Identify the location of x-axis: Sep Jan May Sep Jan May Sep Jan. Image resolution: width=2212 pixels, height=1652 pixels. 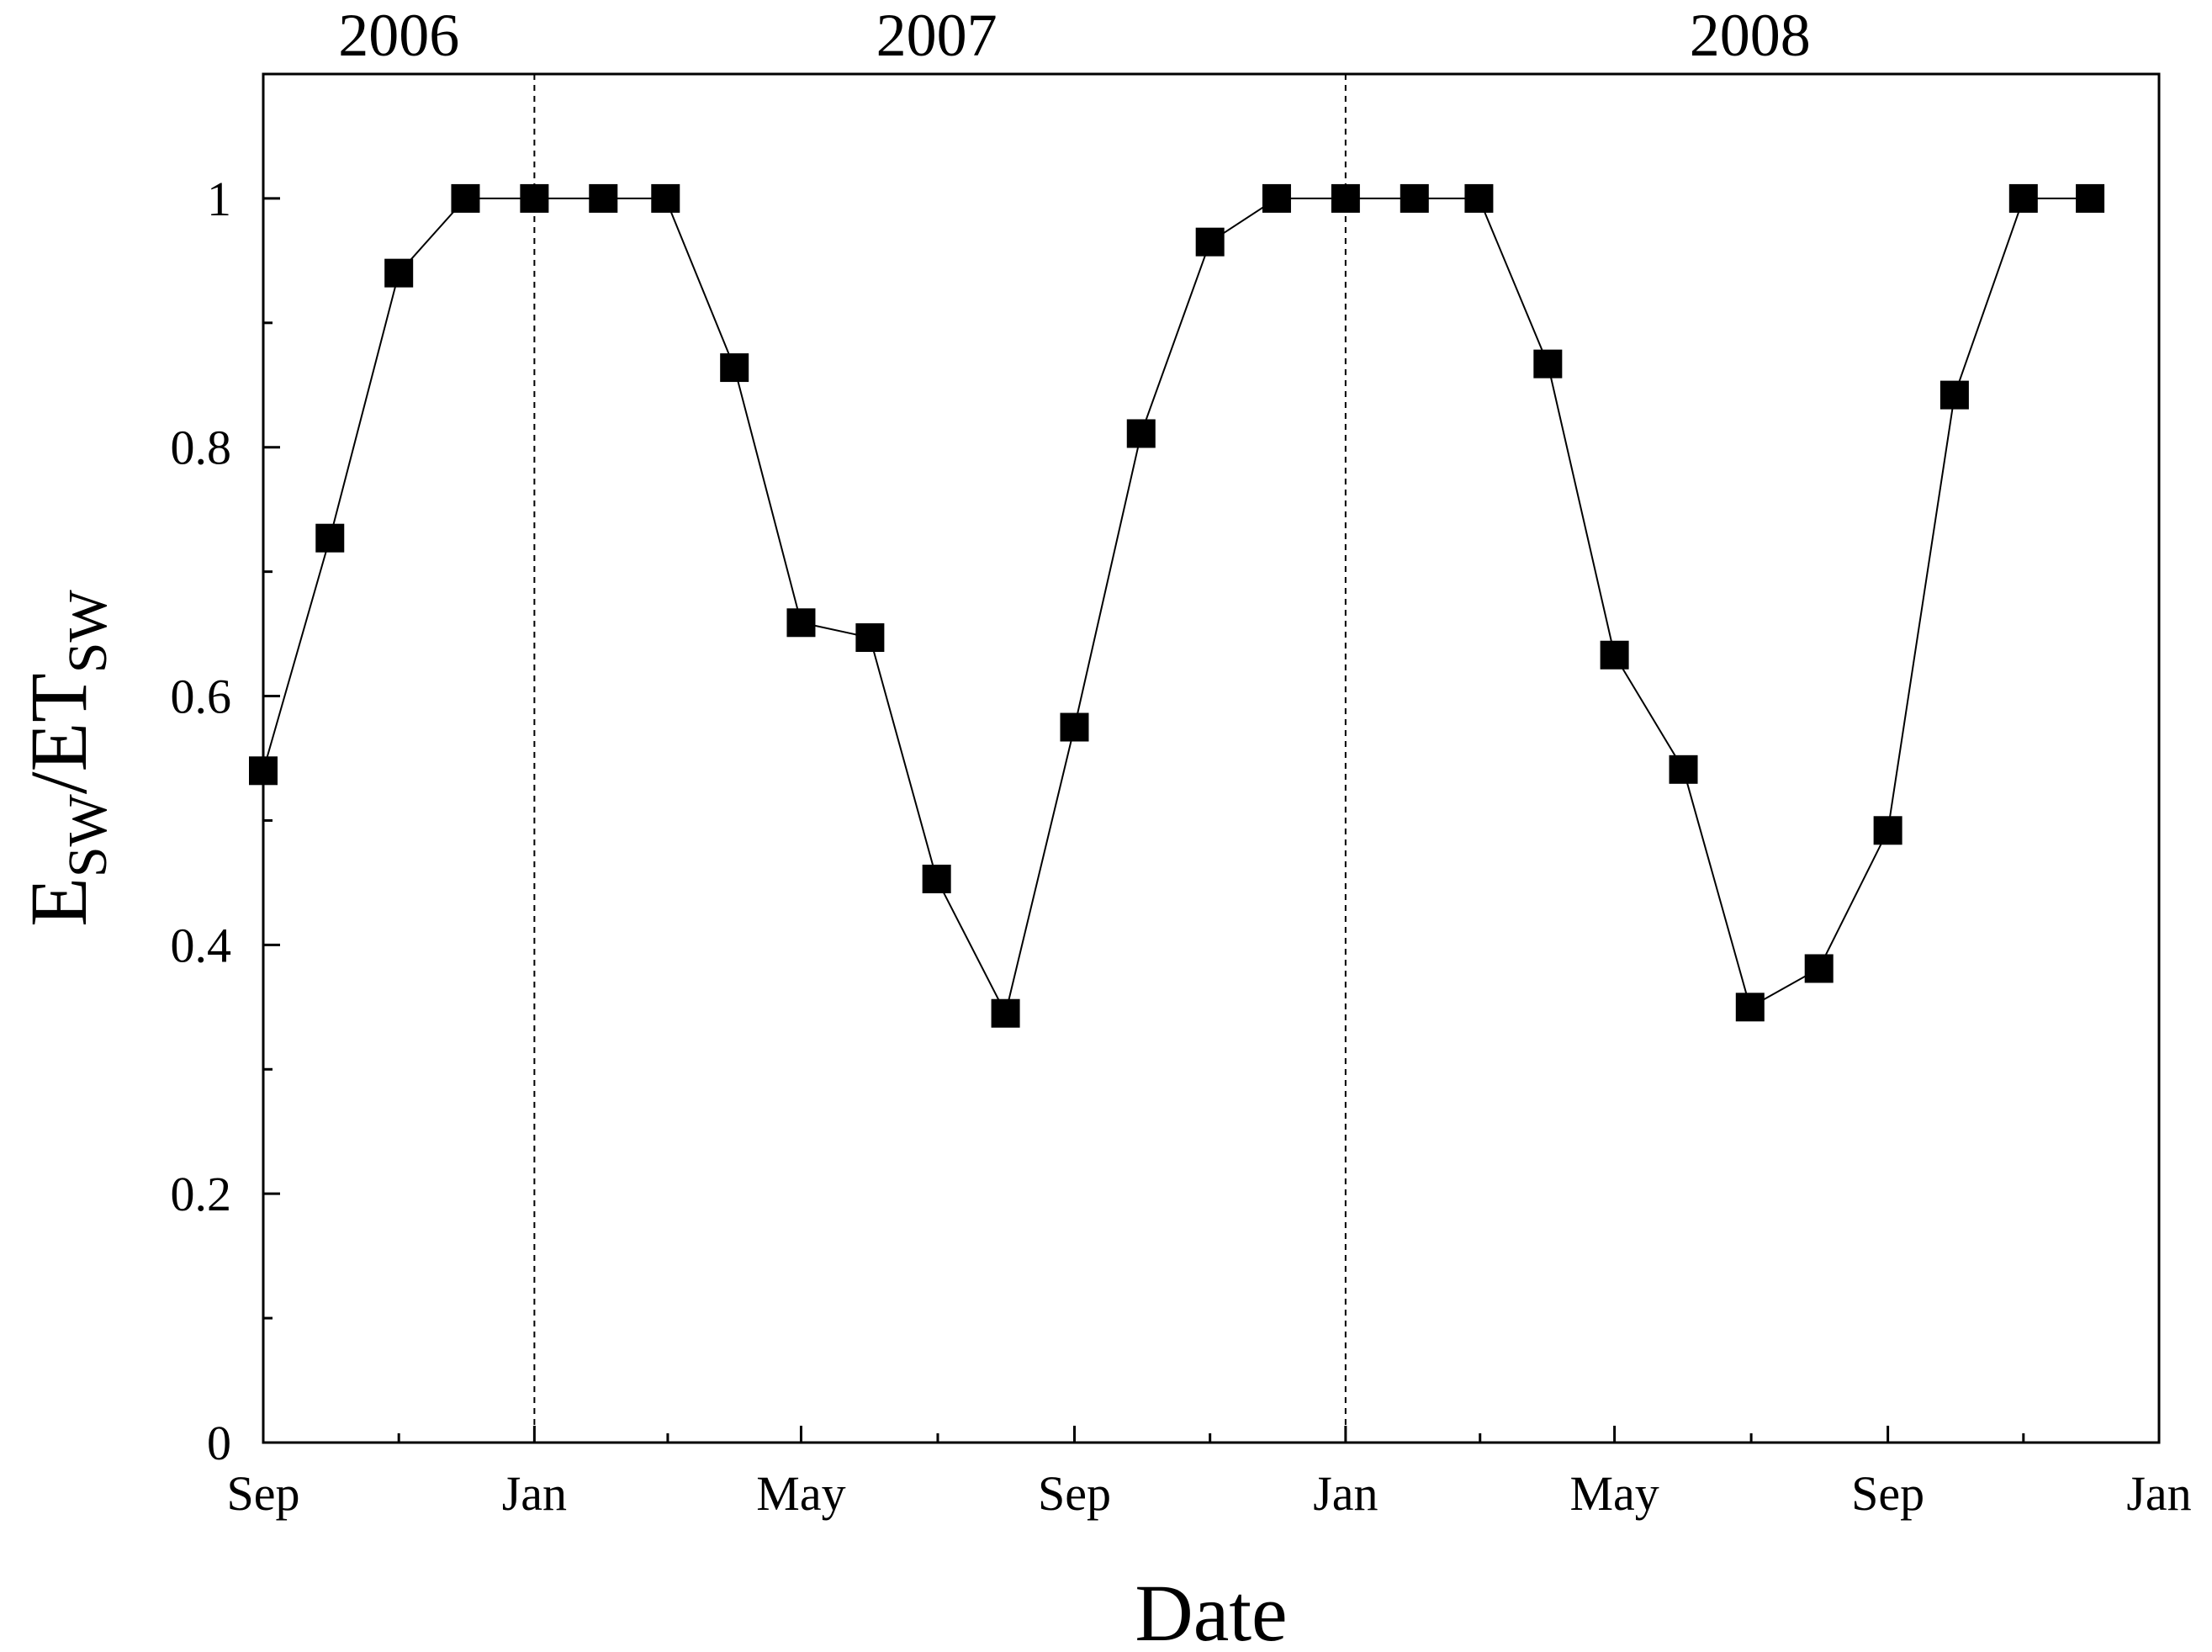
(1209, 1473).